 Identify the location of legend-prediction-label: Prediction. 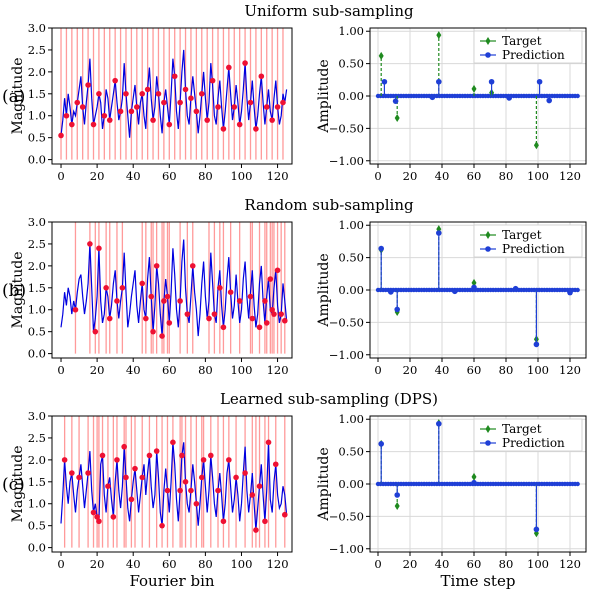
(533, 249).